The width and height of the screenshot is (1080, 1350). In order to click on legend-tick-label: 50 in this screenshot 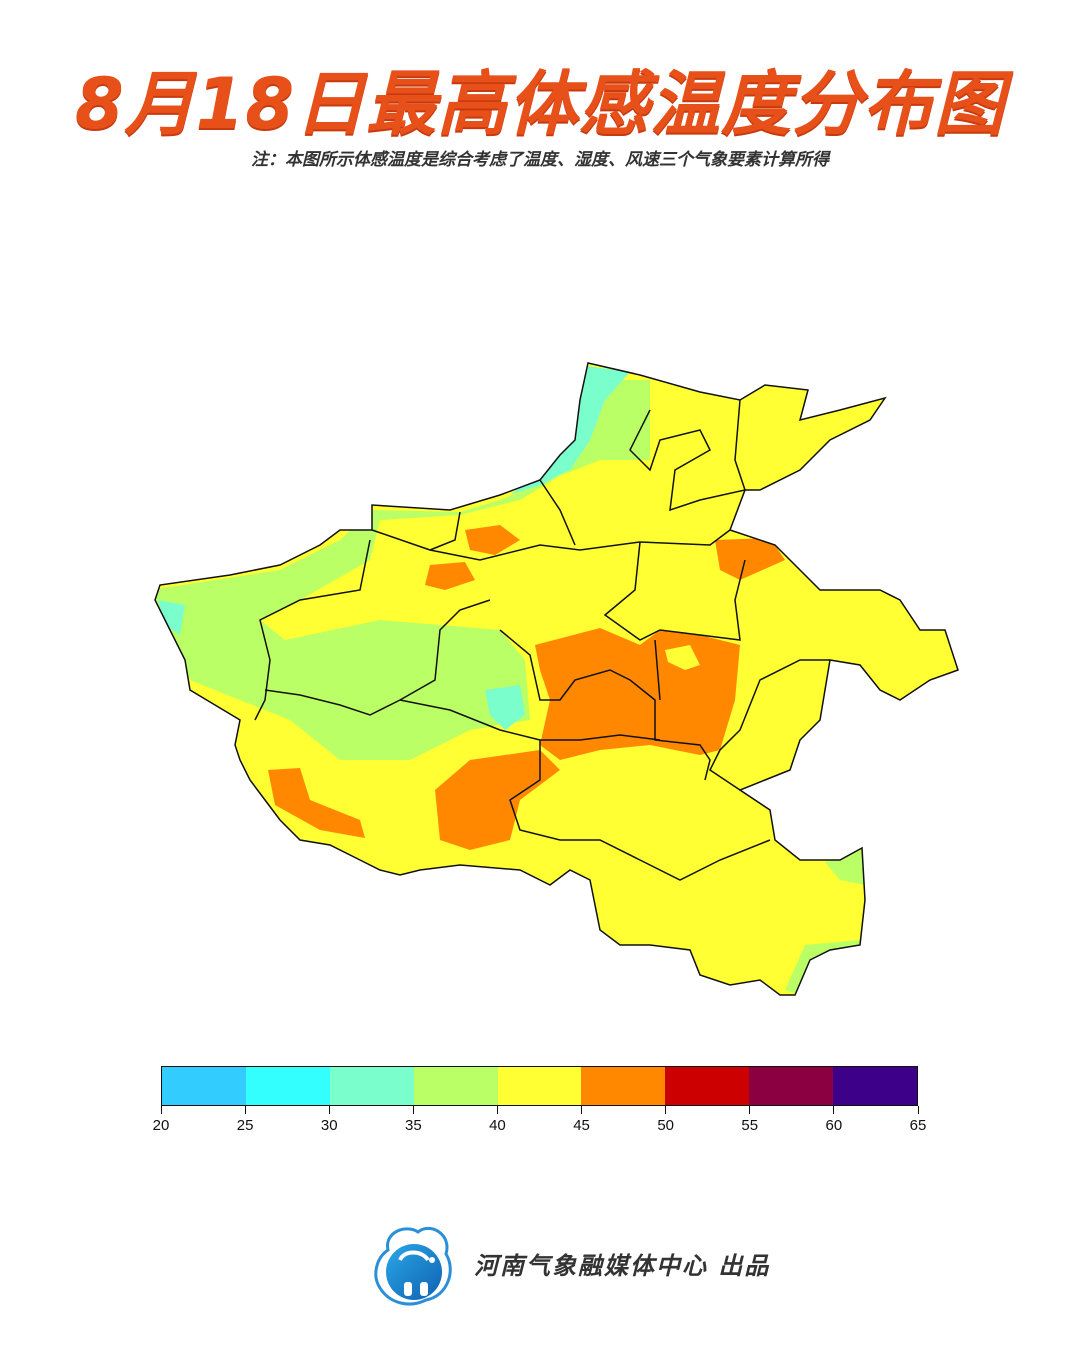, I will do `click(665, 1125)`.